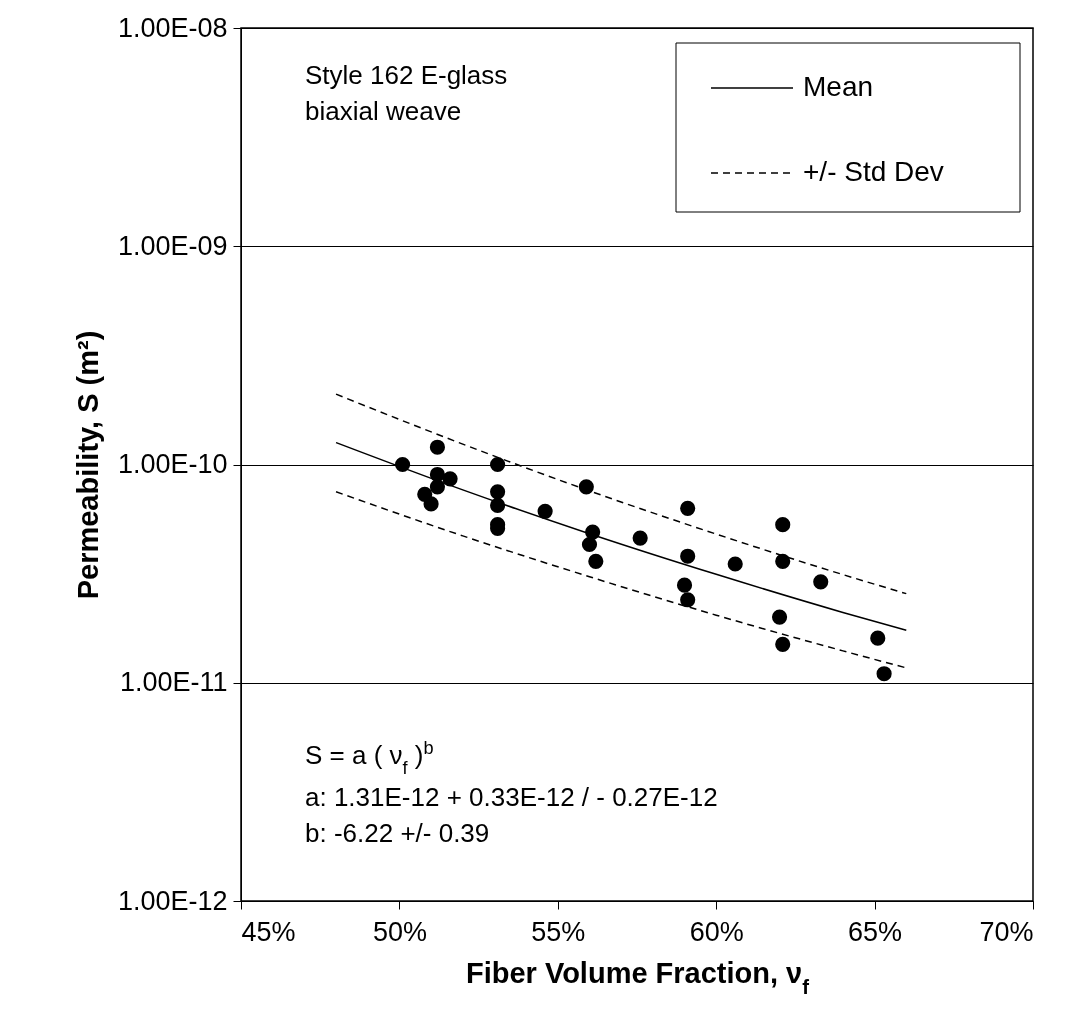 The image size is (1079, 1035). What do you see at coordinates (838, 86) in the screenshot?
I see `legend-label: Mean` at bounding box center [838, 86].